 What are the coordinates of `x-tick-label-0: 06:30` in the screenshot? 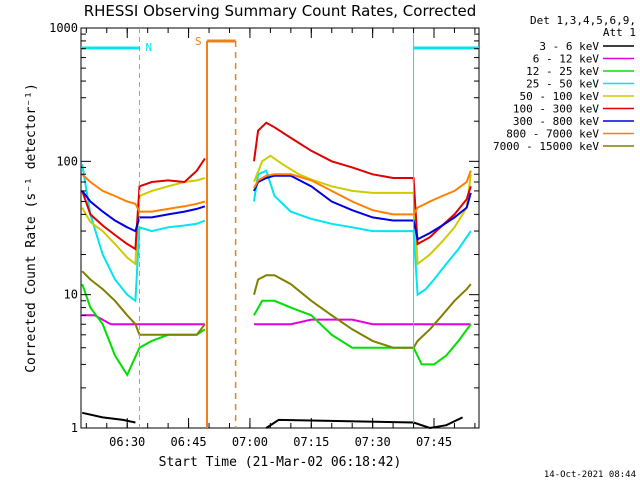 It's located at (127, 442).